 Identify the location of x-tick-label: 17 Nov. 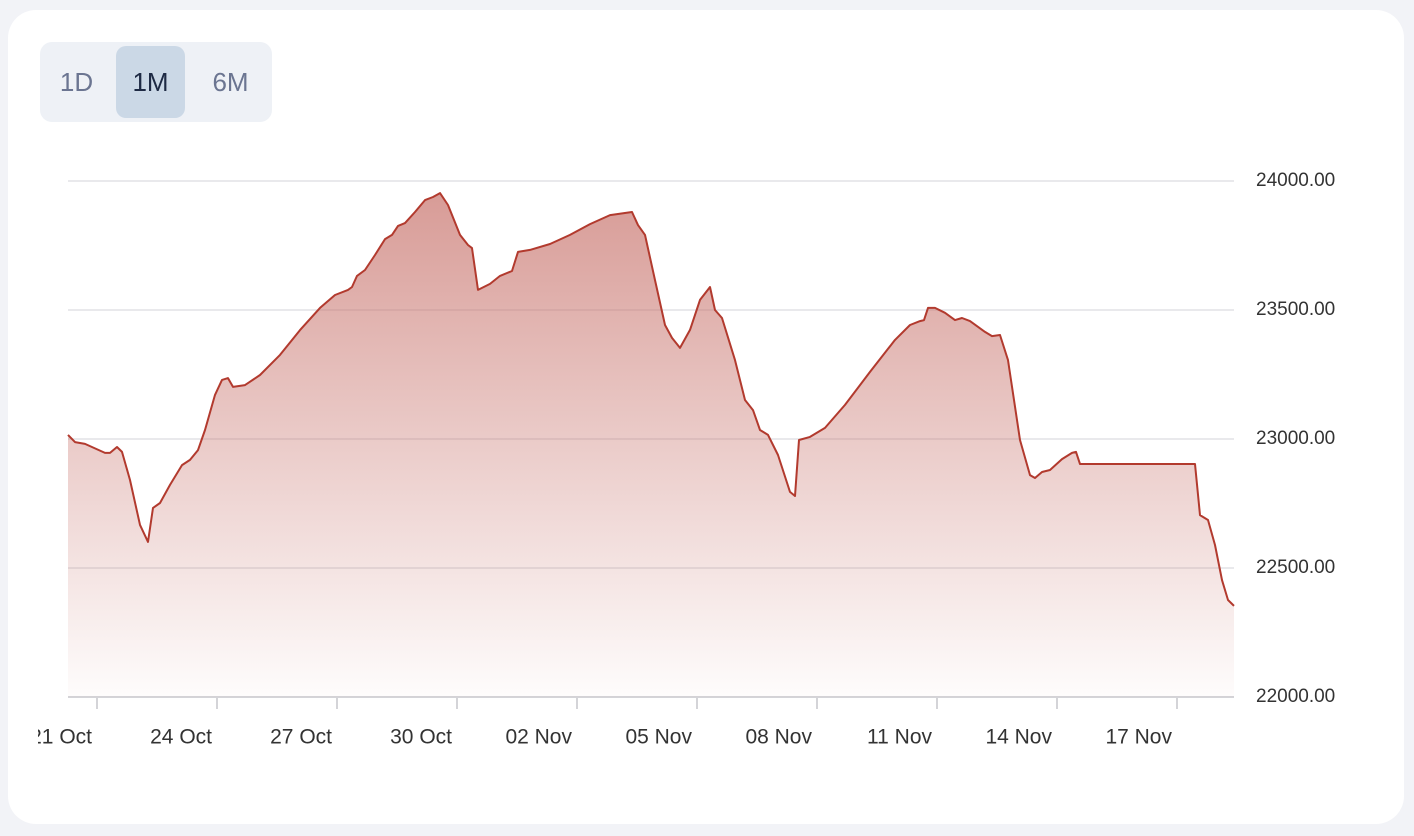
(1138, 737).